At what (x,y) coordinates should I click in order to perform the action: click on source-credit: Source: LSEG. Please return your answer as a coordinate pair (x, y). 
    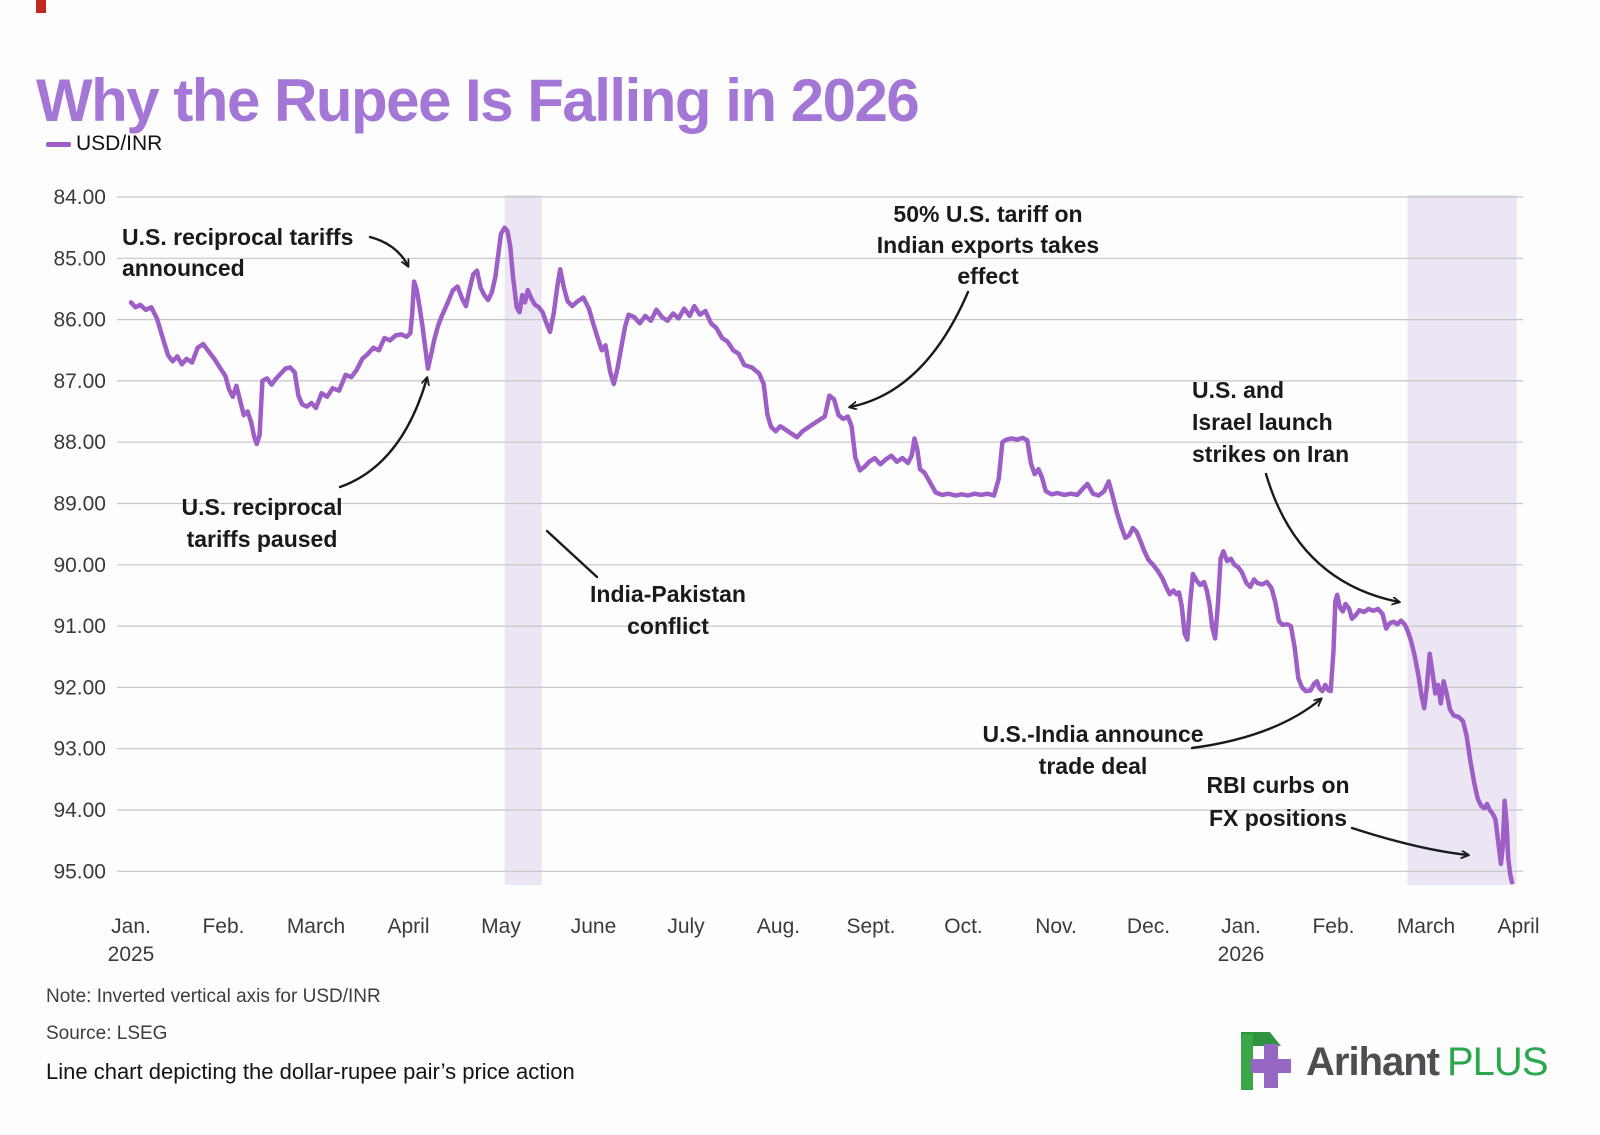
    Looking at the image, I should click on (107, 1033).